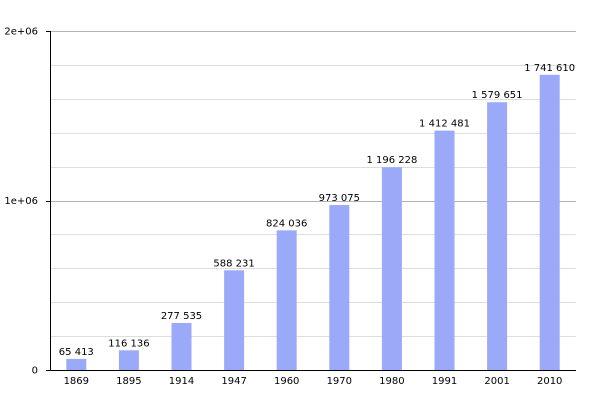 Image resolution: width=600 pixels, height=400 pixels. Describe the element at coordinates (286, 381) in the screenshot. I see `x-tick-label: 1960` at that location.